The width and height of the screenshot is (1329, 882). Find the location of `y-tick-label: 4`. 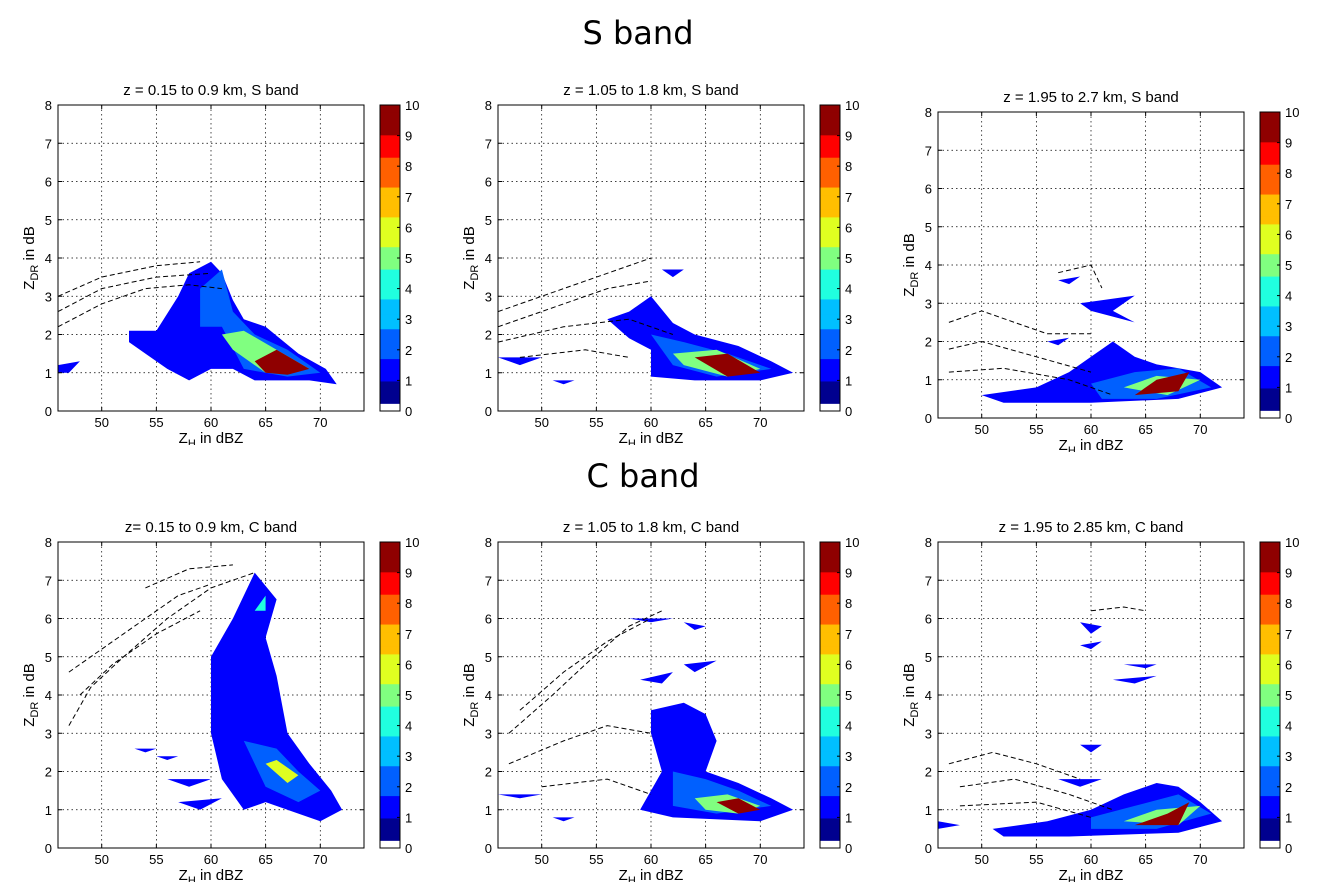

y-tick-label: 4 is located at coordinates (928, 265).